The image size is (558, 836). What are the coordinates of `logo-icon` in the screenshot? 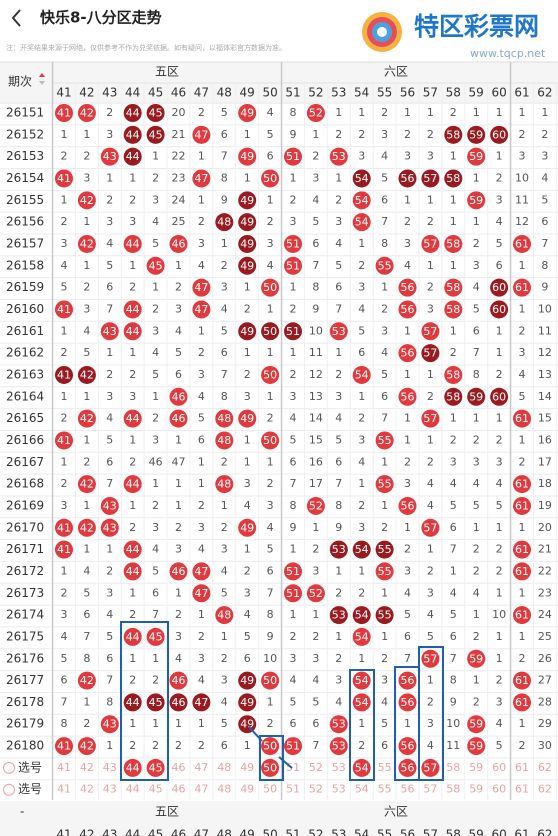 It's located at (382, 32).